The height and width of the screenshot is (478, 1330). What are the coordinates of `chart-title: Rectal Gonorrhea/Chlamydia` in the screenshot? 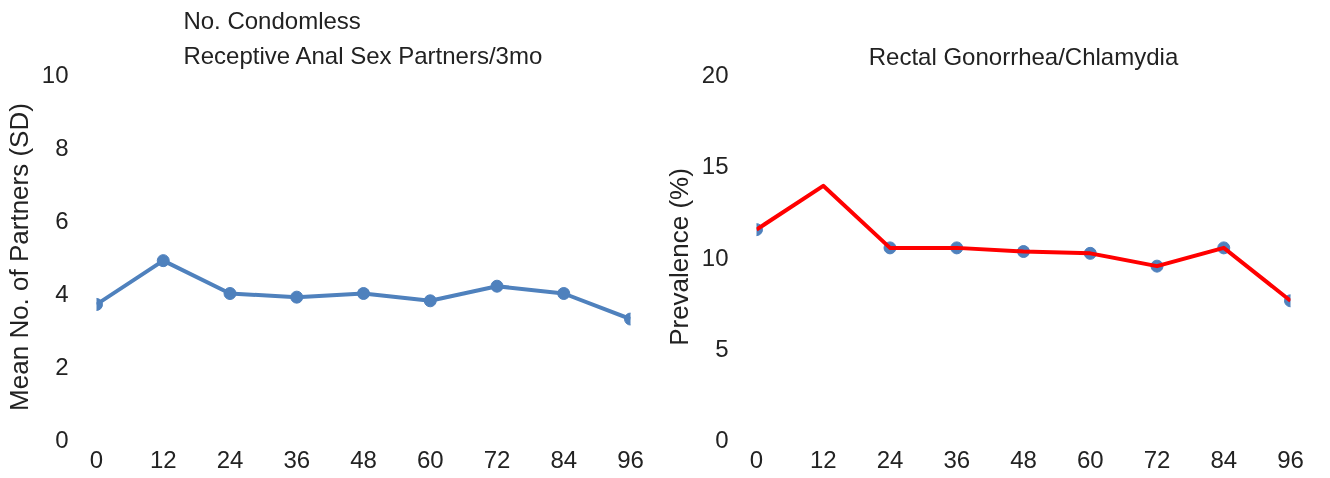 It's located at (1023, 56).